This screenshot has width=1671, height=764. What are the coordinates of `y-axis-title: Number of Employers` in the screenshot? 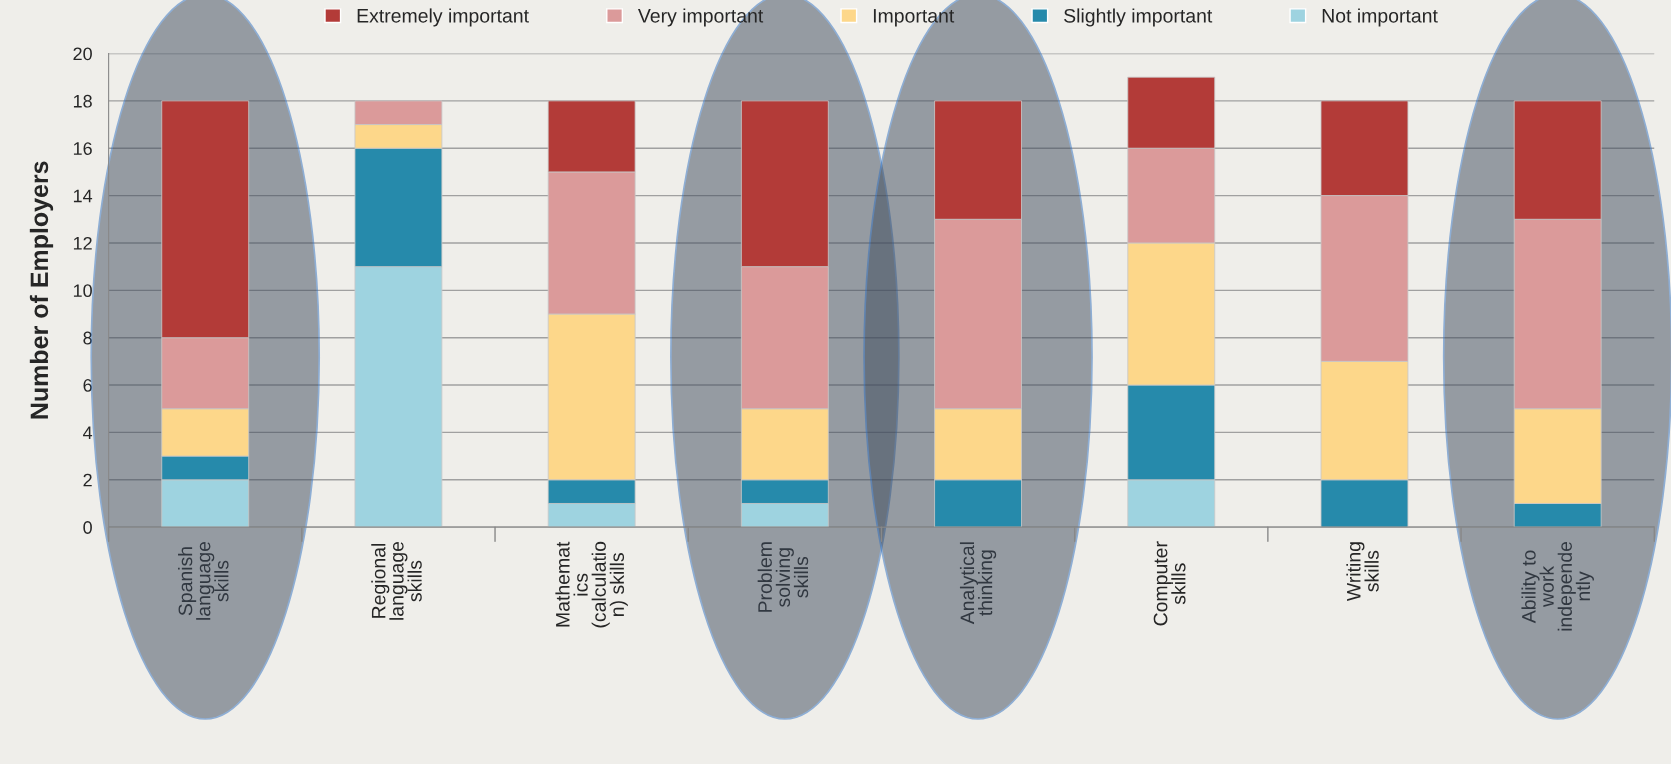 It's located at (41, 290).